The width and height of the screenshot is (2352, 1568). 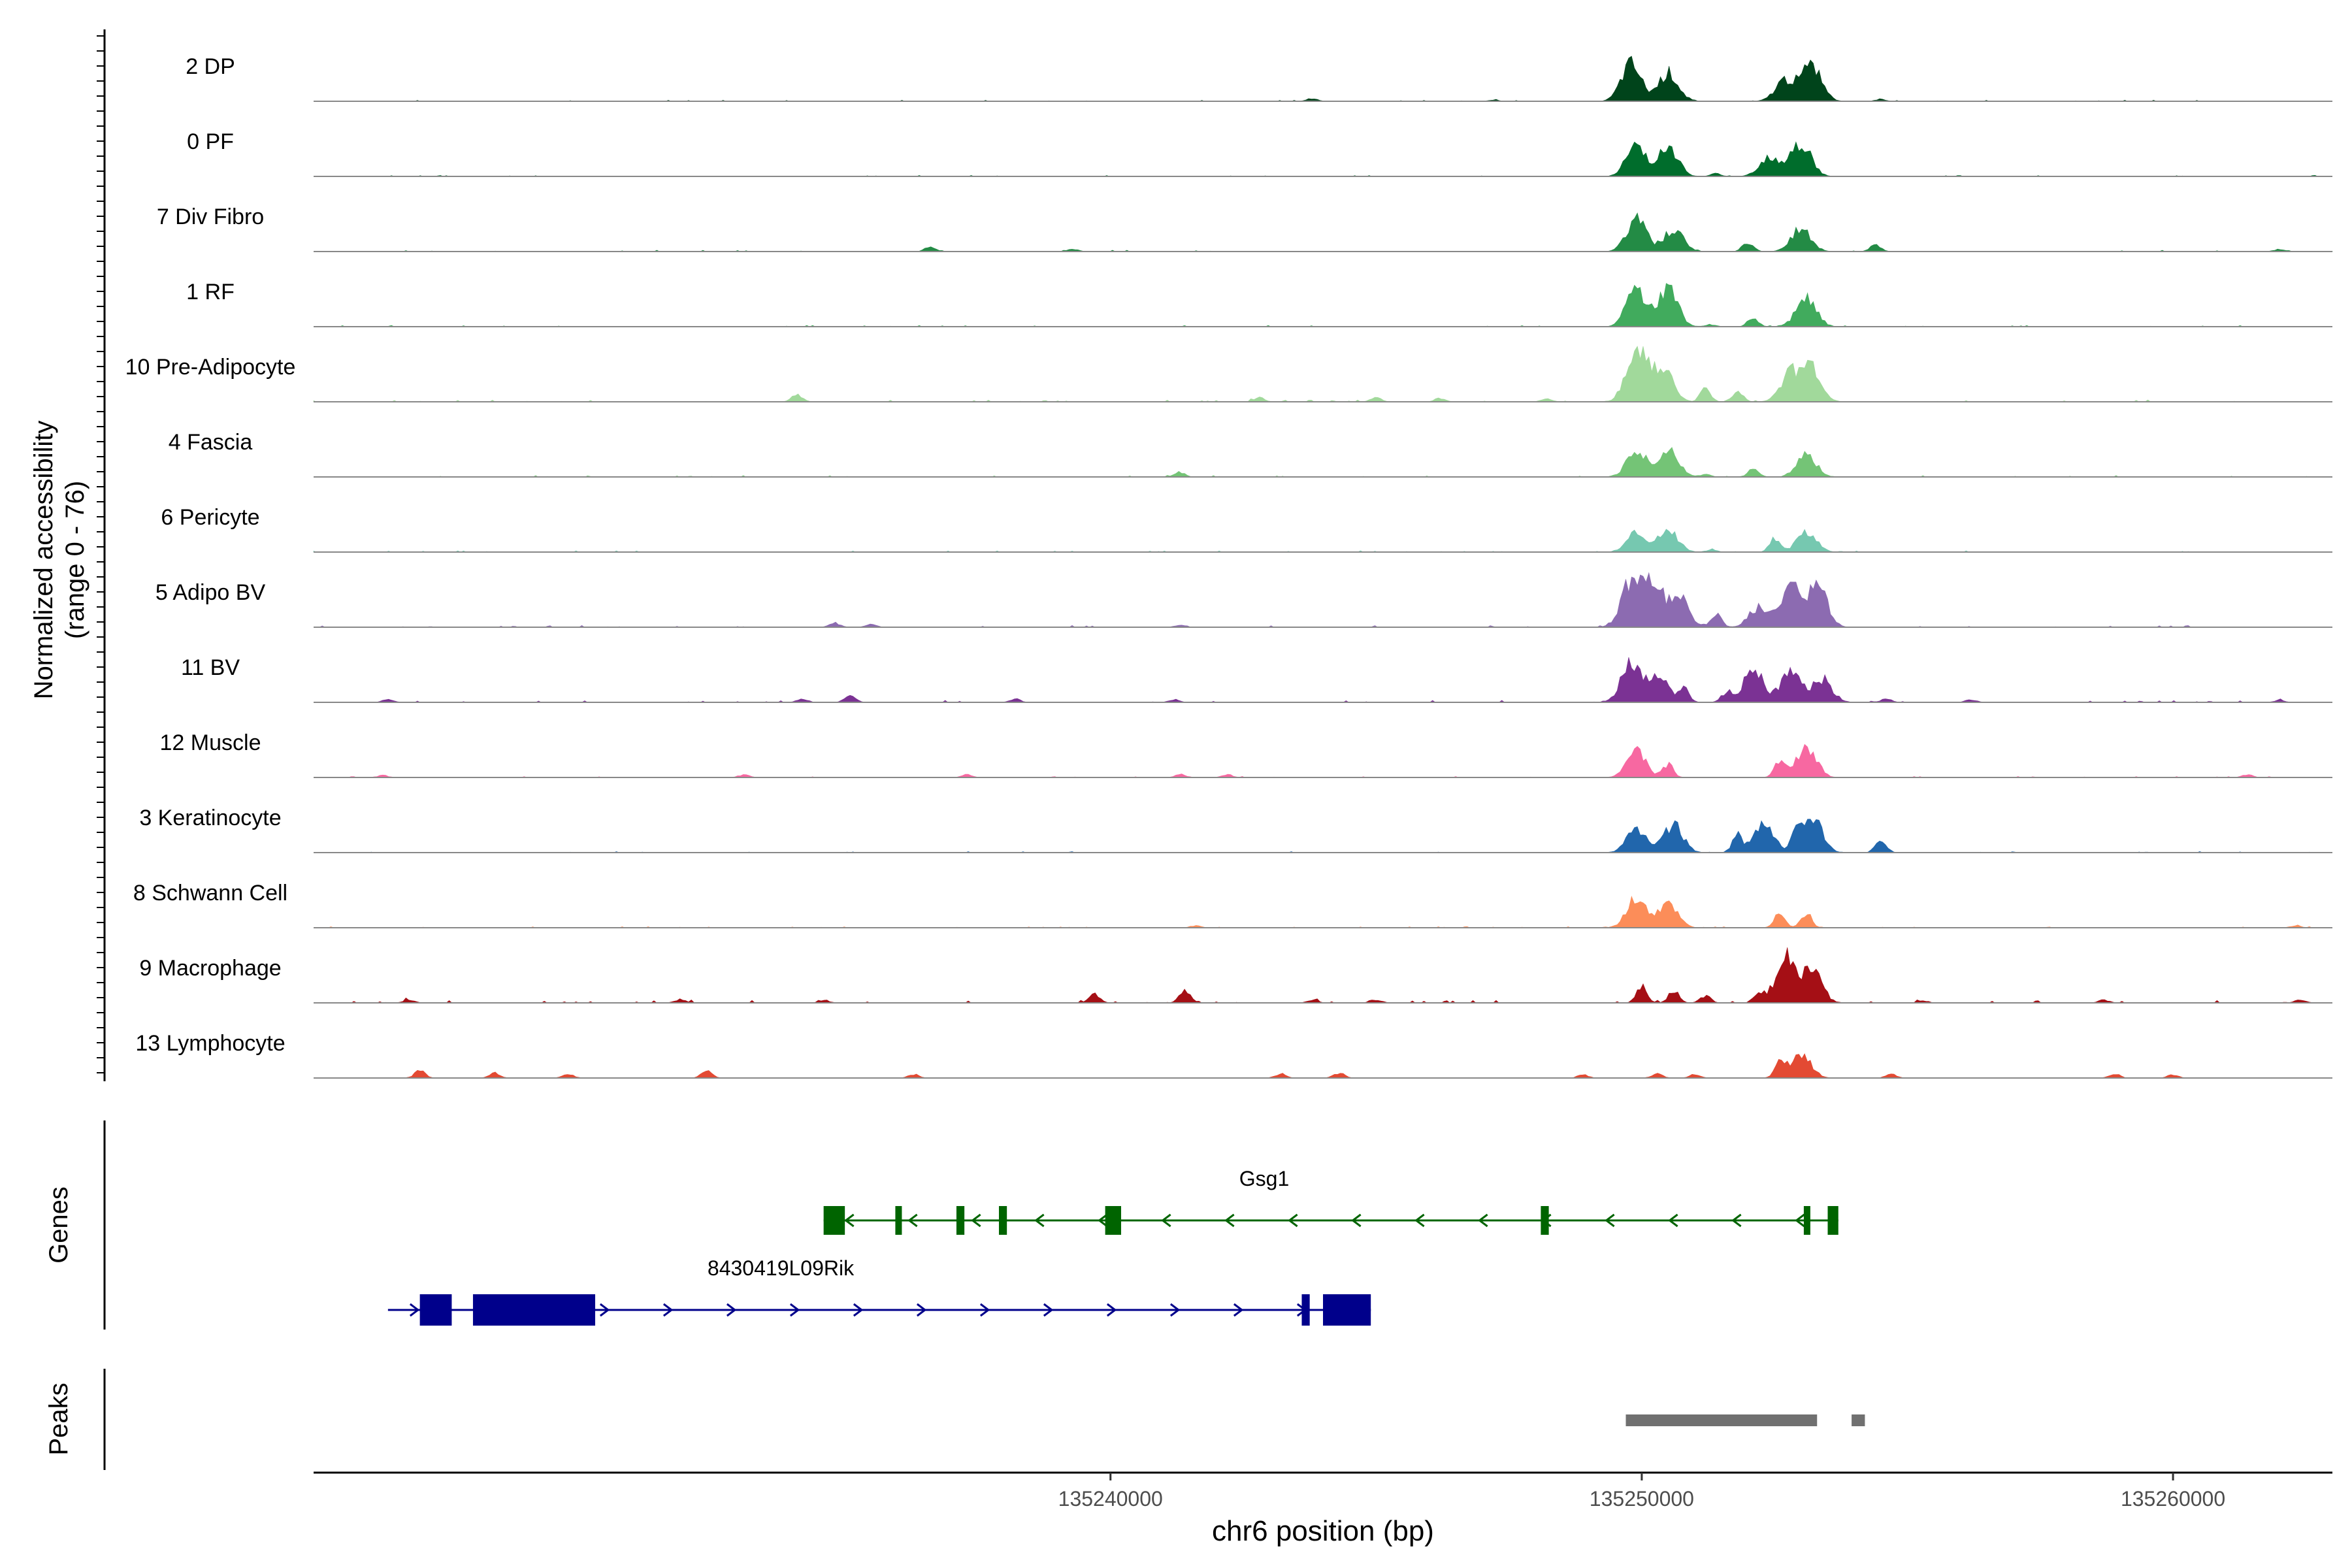 I want to click on coverage-track: 3 Keratinocyte, so click(x=1235, y=829).